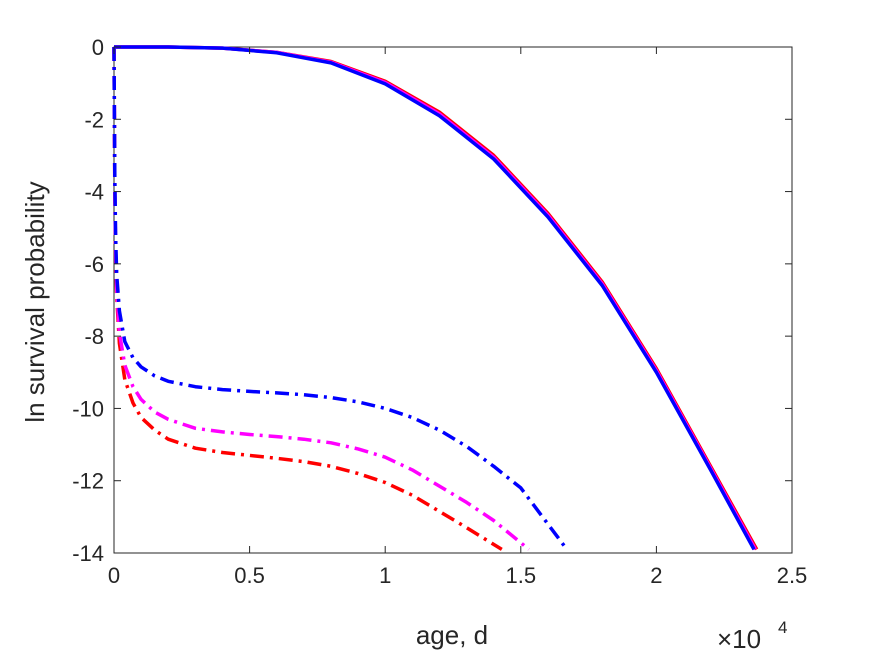 This screenshot has width=875, height=656. What do you see at coordinates (521, 575) in the screenshot?
I see `x-tick-label: 1.5` at bounding box center [521, 575].